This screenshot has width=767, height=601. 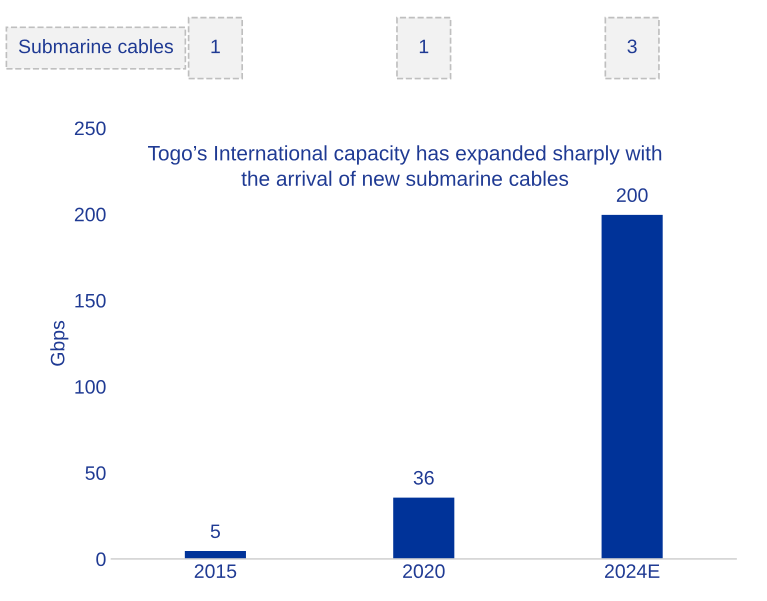 I want to click on data-label: 5, so click(x=215, y=531).